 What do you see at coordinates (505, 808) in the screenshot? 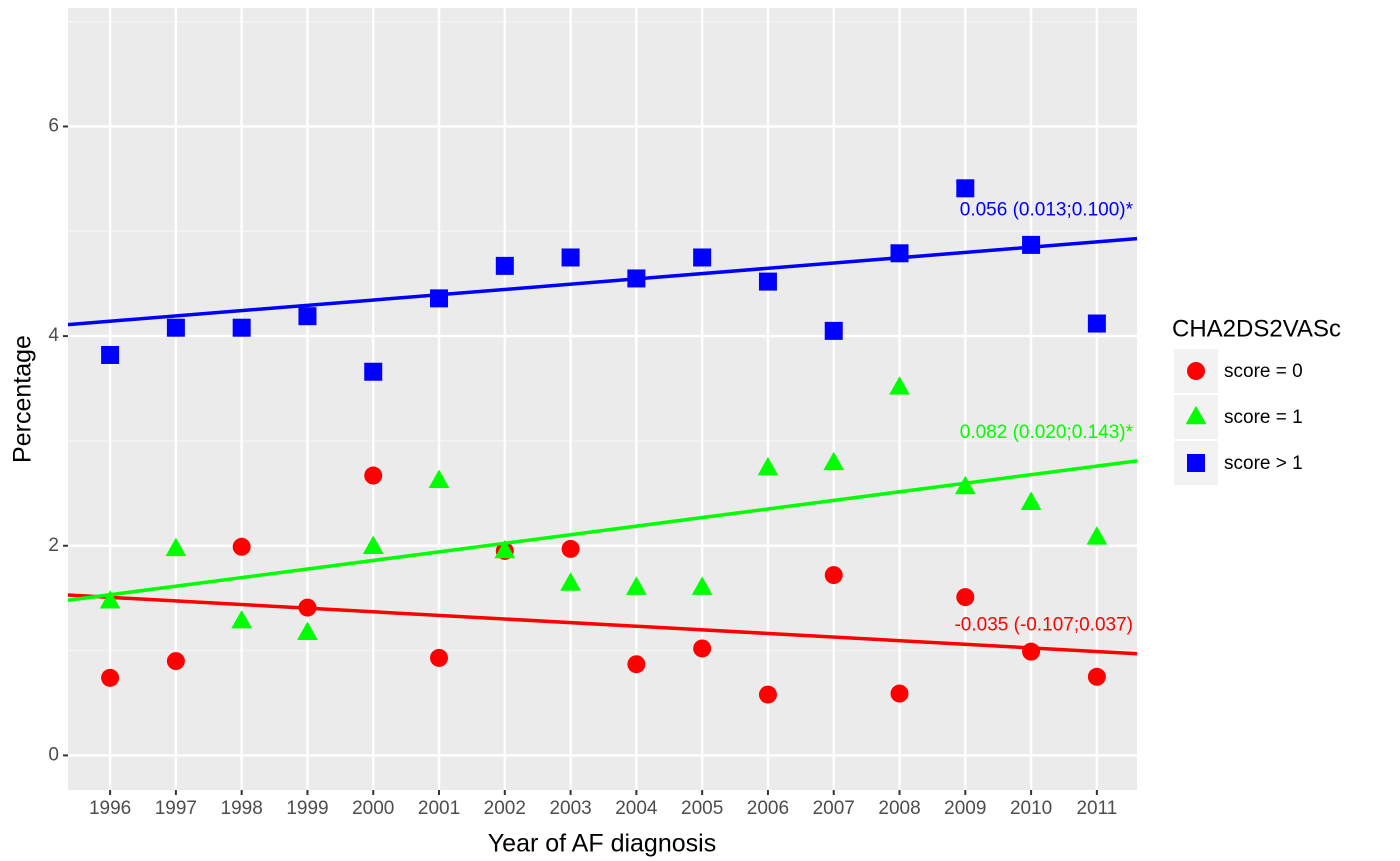
I see `x-tick-label: 2002` at bounding box center [505, 808].